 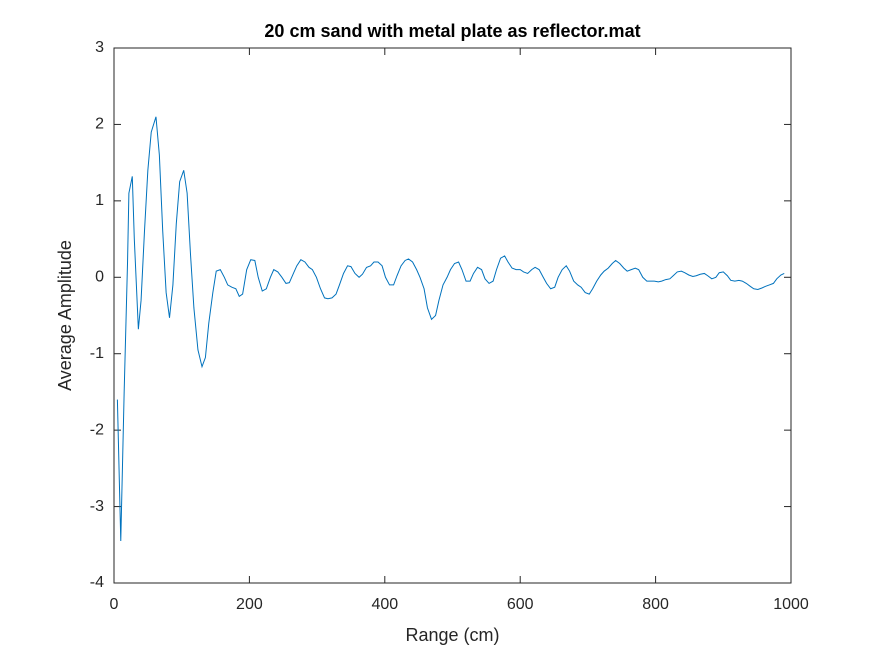 What do you see at coordinates (249, 604) in the screenshot?
I see `x-tick-label: 200` at bounding box center [249, 604].